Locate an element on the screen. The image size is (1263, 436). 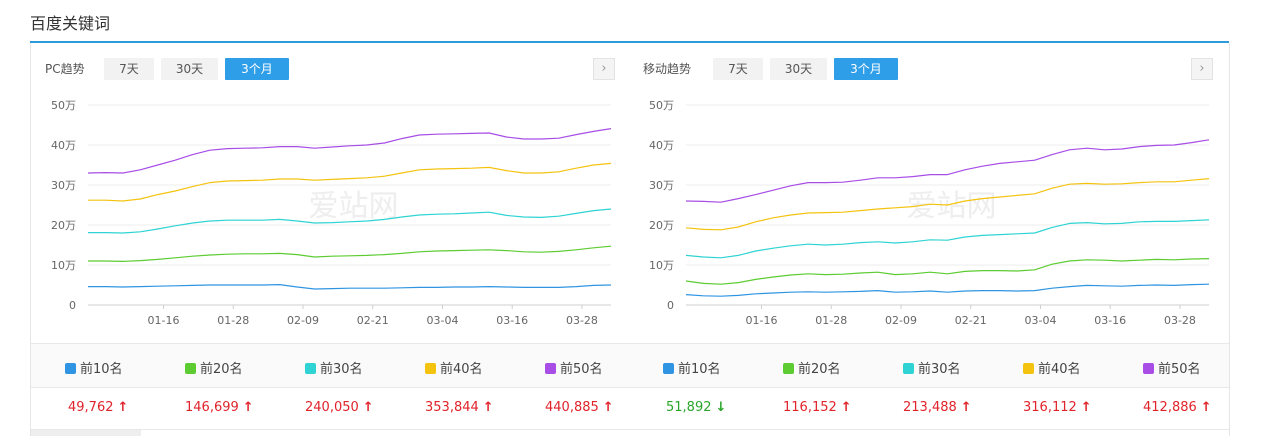
total-number: 440,885 is located at coordinates (572, 407).